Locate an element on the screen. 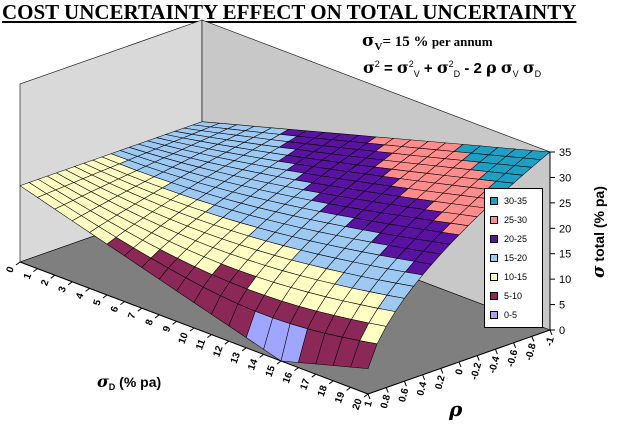 The width and height of the screenshot is (620, 428). legend-item: 25-30 is located at coordinates (508, 220).